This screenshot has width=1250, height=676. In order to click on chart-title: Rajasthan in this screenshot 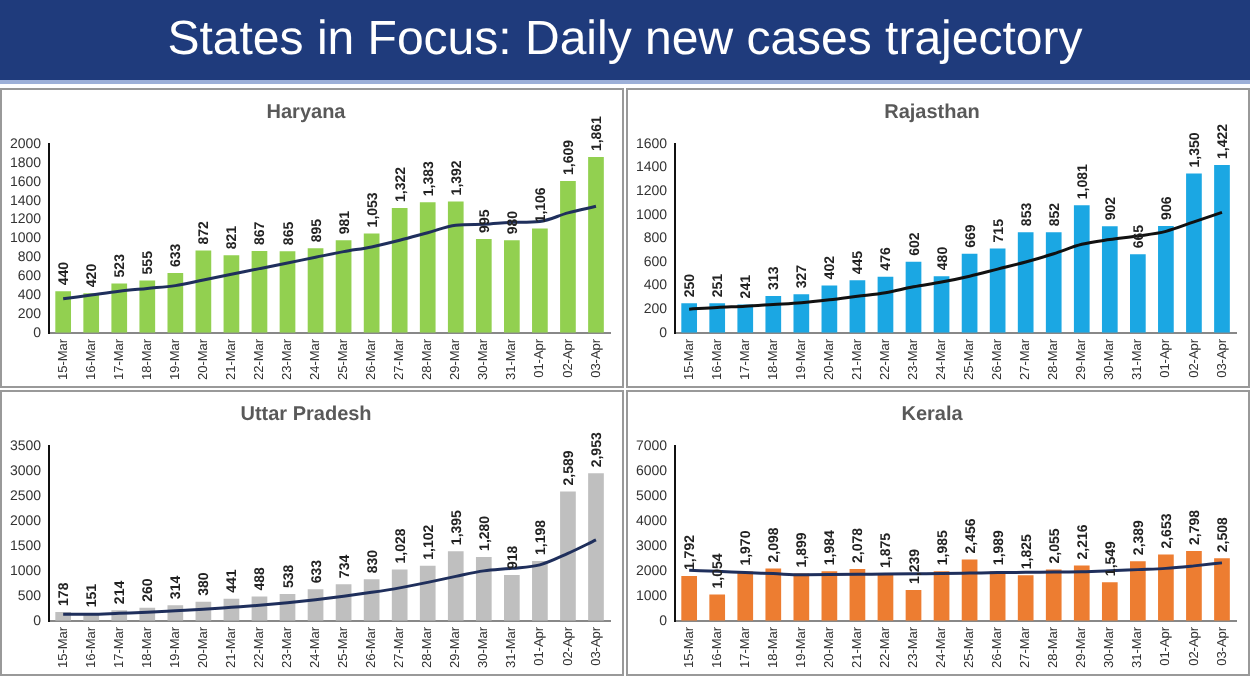, I will do `click(932, 112)`.